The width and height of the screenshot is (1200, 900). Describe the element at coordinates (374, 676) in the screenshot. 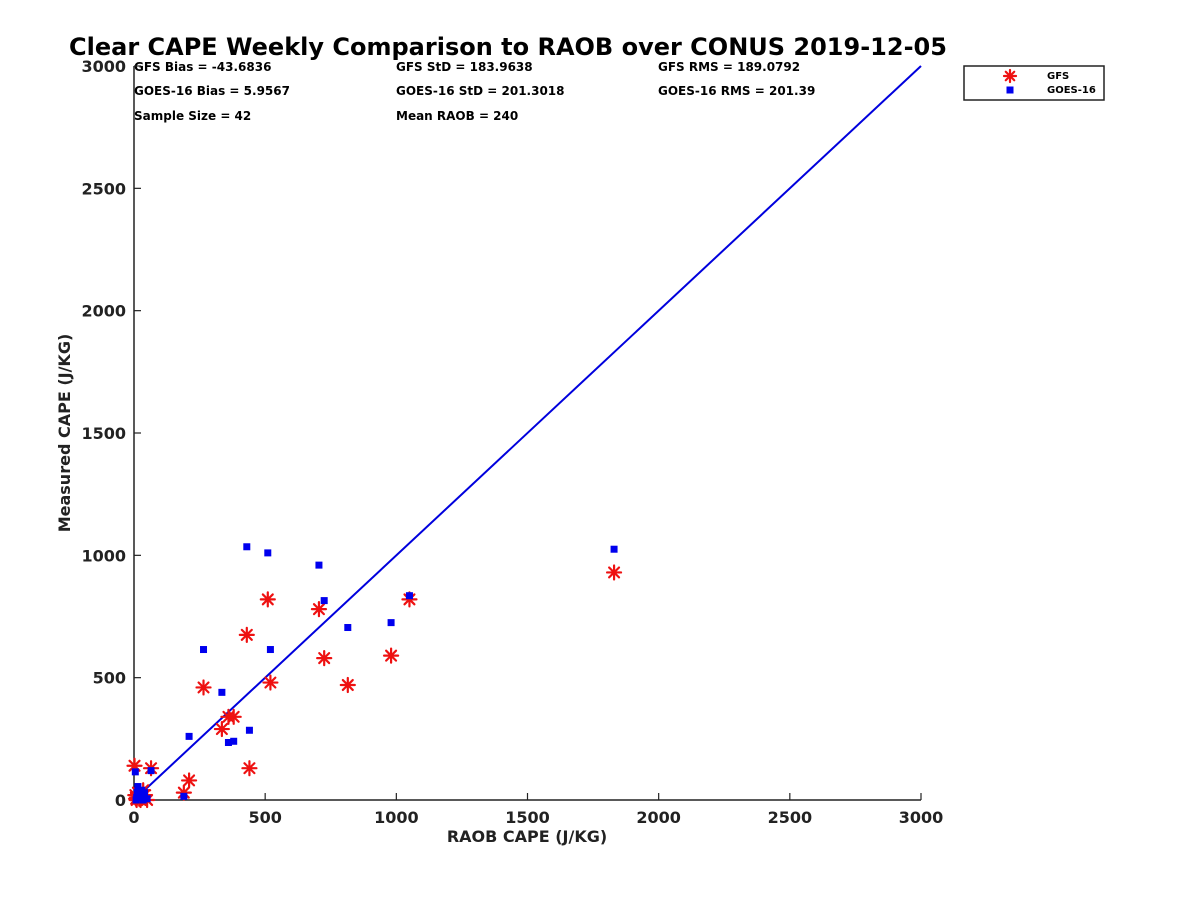

I see `data-points` at that location.